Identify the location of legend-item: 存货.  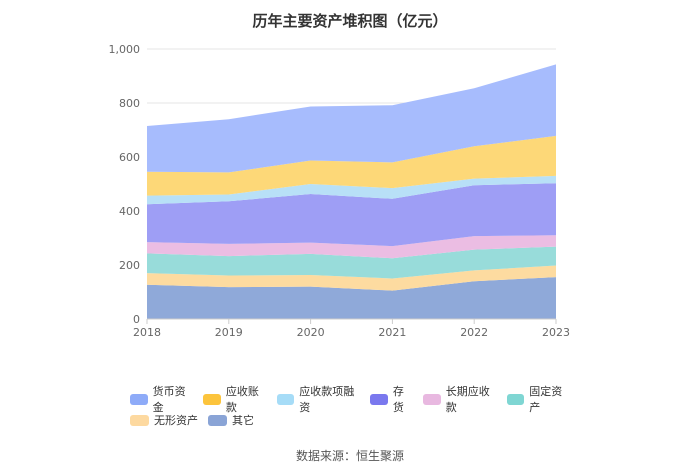
(391, 399).